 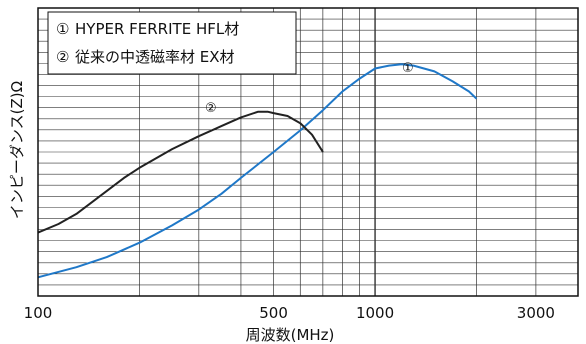 What do you see at coordinates (155, 57) in the screenshot?
I see `legend-item-2-text: 従来の中透磁率材 EX材` at bounding box center [155, 57].